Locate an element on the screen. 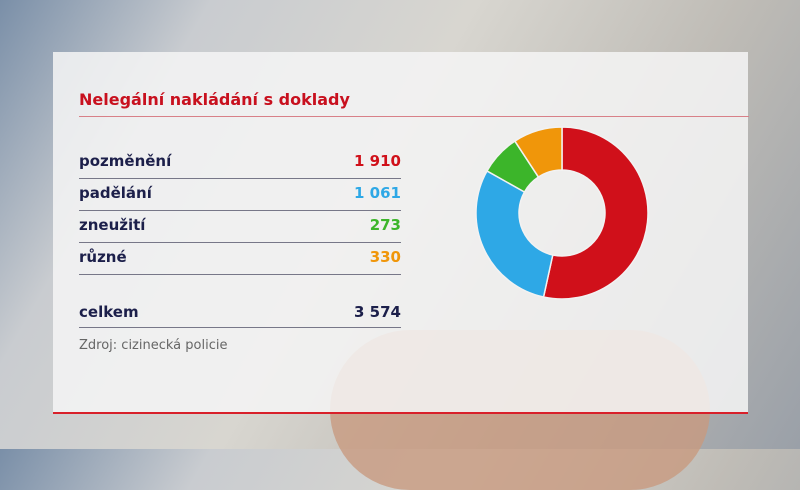 This screenshot has height=490, width=800. donut-chart is located at coordinates (562, 213).